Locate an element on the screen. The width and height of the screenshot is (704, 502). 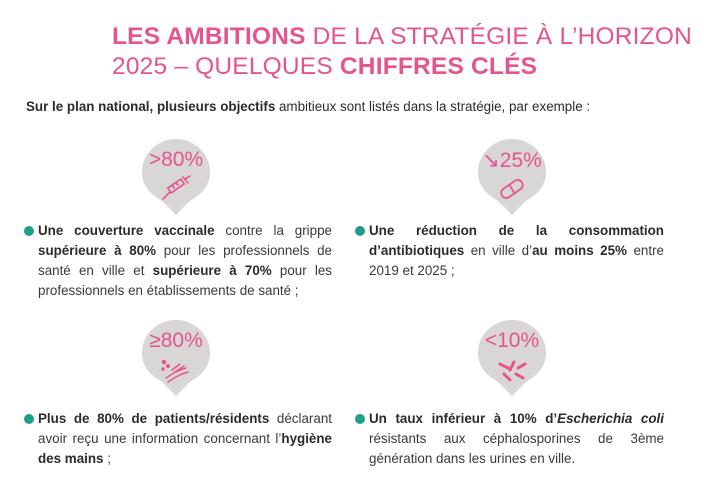
stat-pin-antibiotics: ↘25% is located at coordinates (512, 177).